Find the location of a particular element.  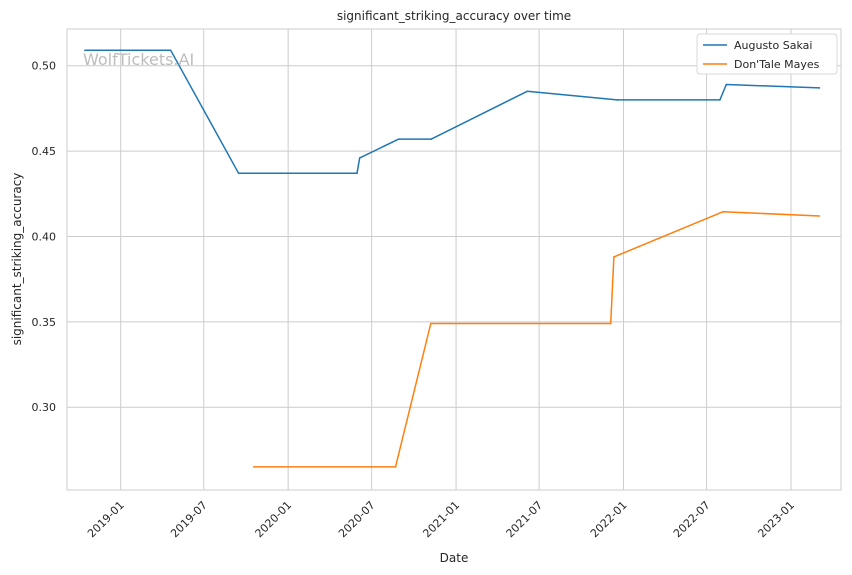

legend-box is located at coordinates (767, 54).